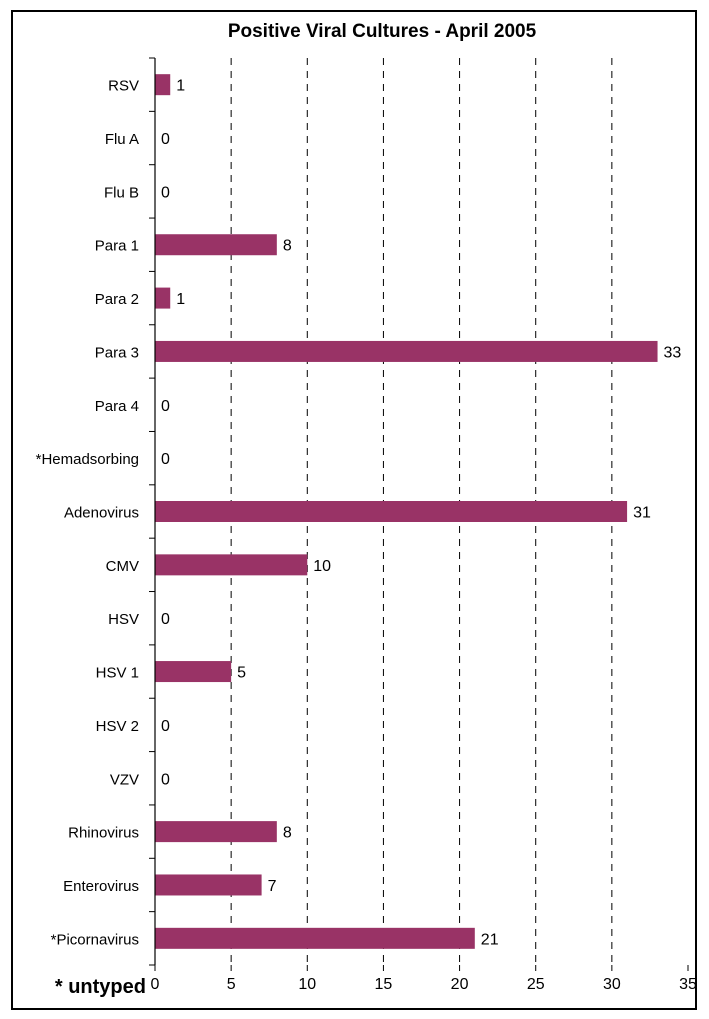 The height and width of the screenshot is (1019, 709). Describe the element at coordinates (287, 833) in the screenshot. I see `value-label-14: 8` at that location.